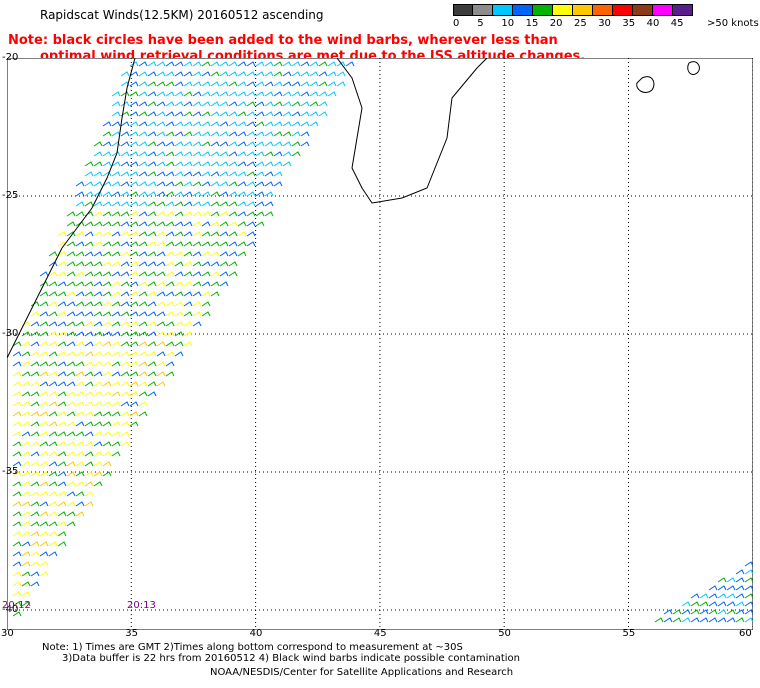 Image resolution: width=760 pixels, height=688 pixels. What do you see at coordinates (412, 131) in the screenshot?
I see `mozambique-coastline` at bounding box center [412, 131].